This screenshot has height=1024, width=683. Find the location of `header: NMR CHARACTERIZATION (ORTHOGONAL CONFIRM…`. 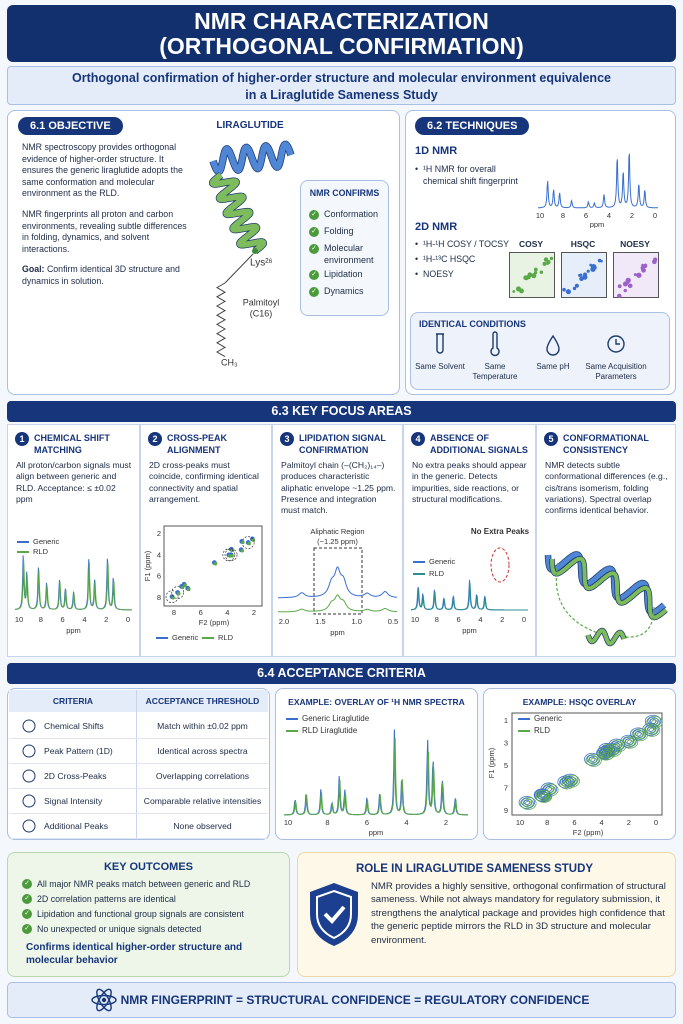

header: NMR CHARACTERIZATION (ORTHOGONAL CONFIRM… is located at coordinates (341, 33).